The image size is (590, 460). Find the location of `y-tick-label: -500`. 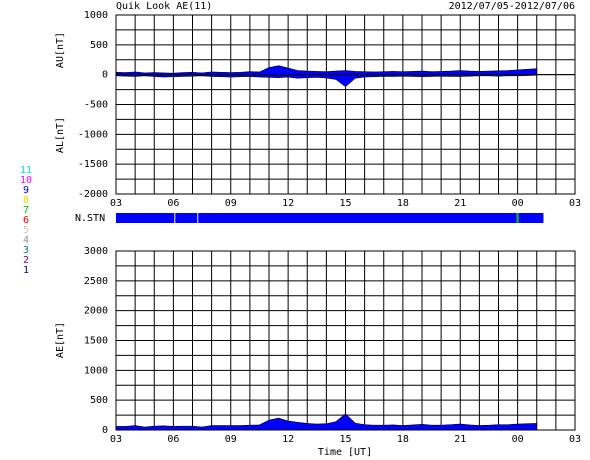

y-tick-label: -500 is located at coordinates (96, 105).